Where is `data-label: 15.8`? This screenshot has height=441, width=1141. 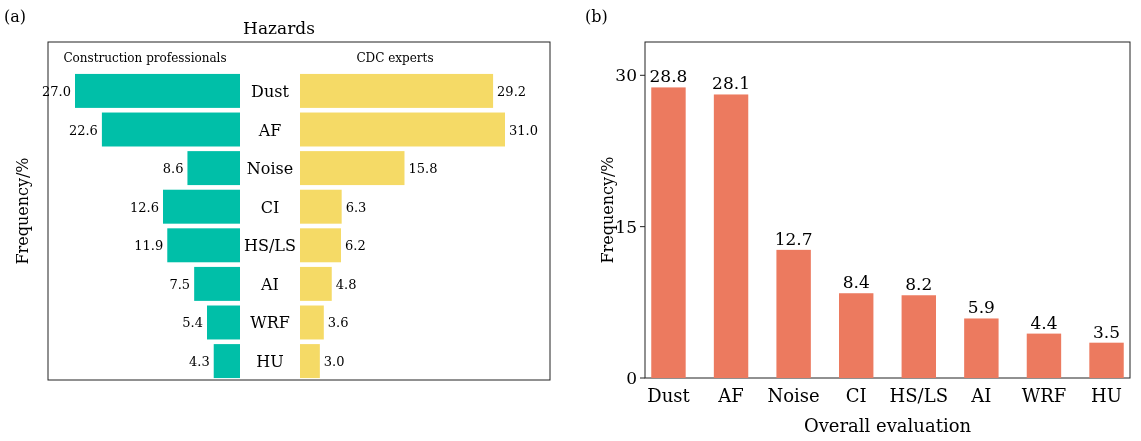
data-label: 15.8 is located at coordinates (423, 169).